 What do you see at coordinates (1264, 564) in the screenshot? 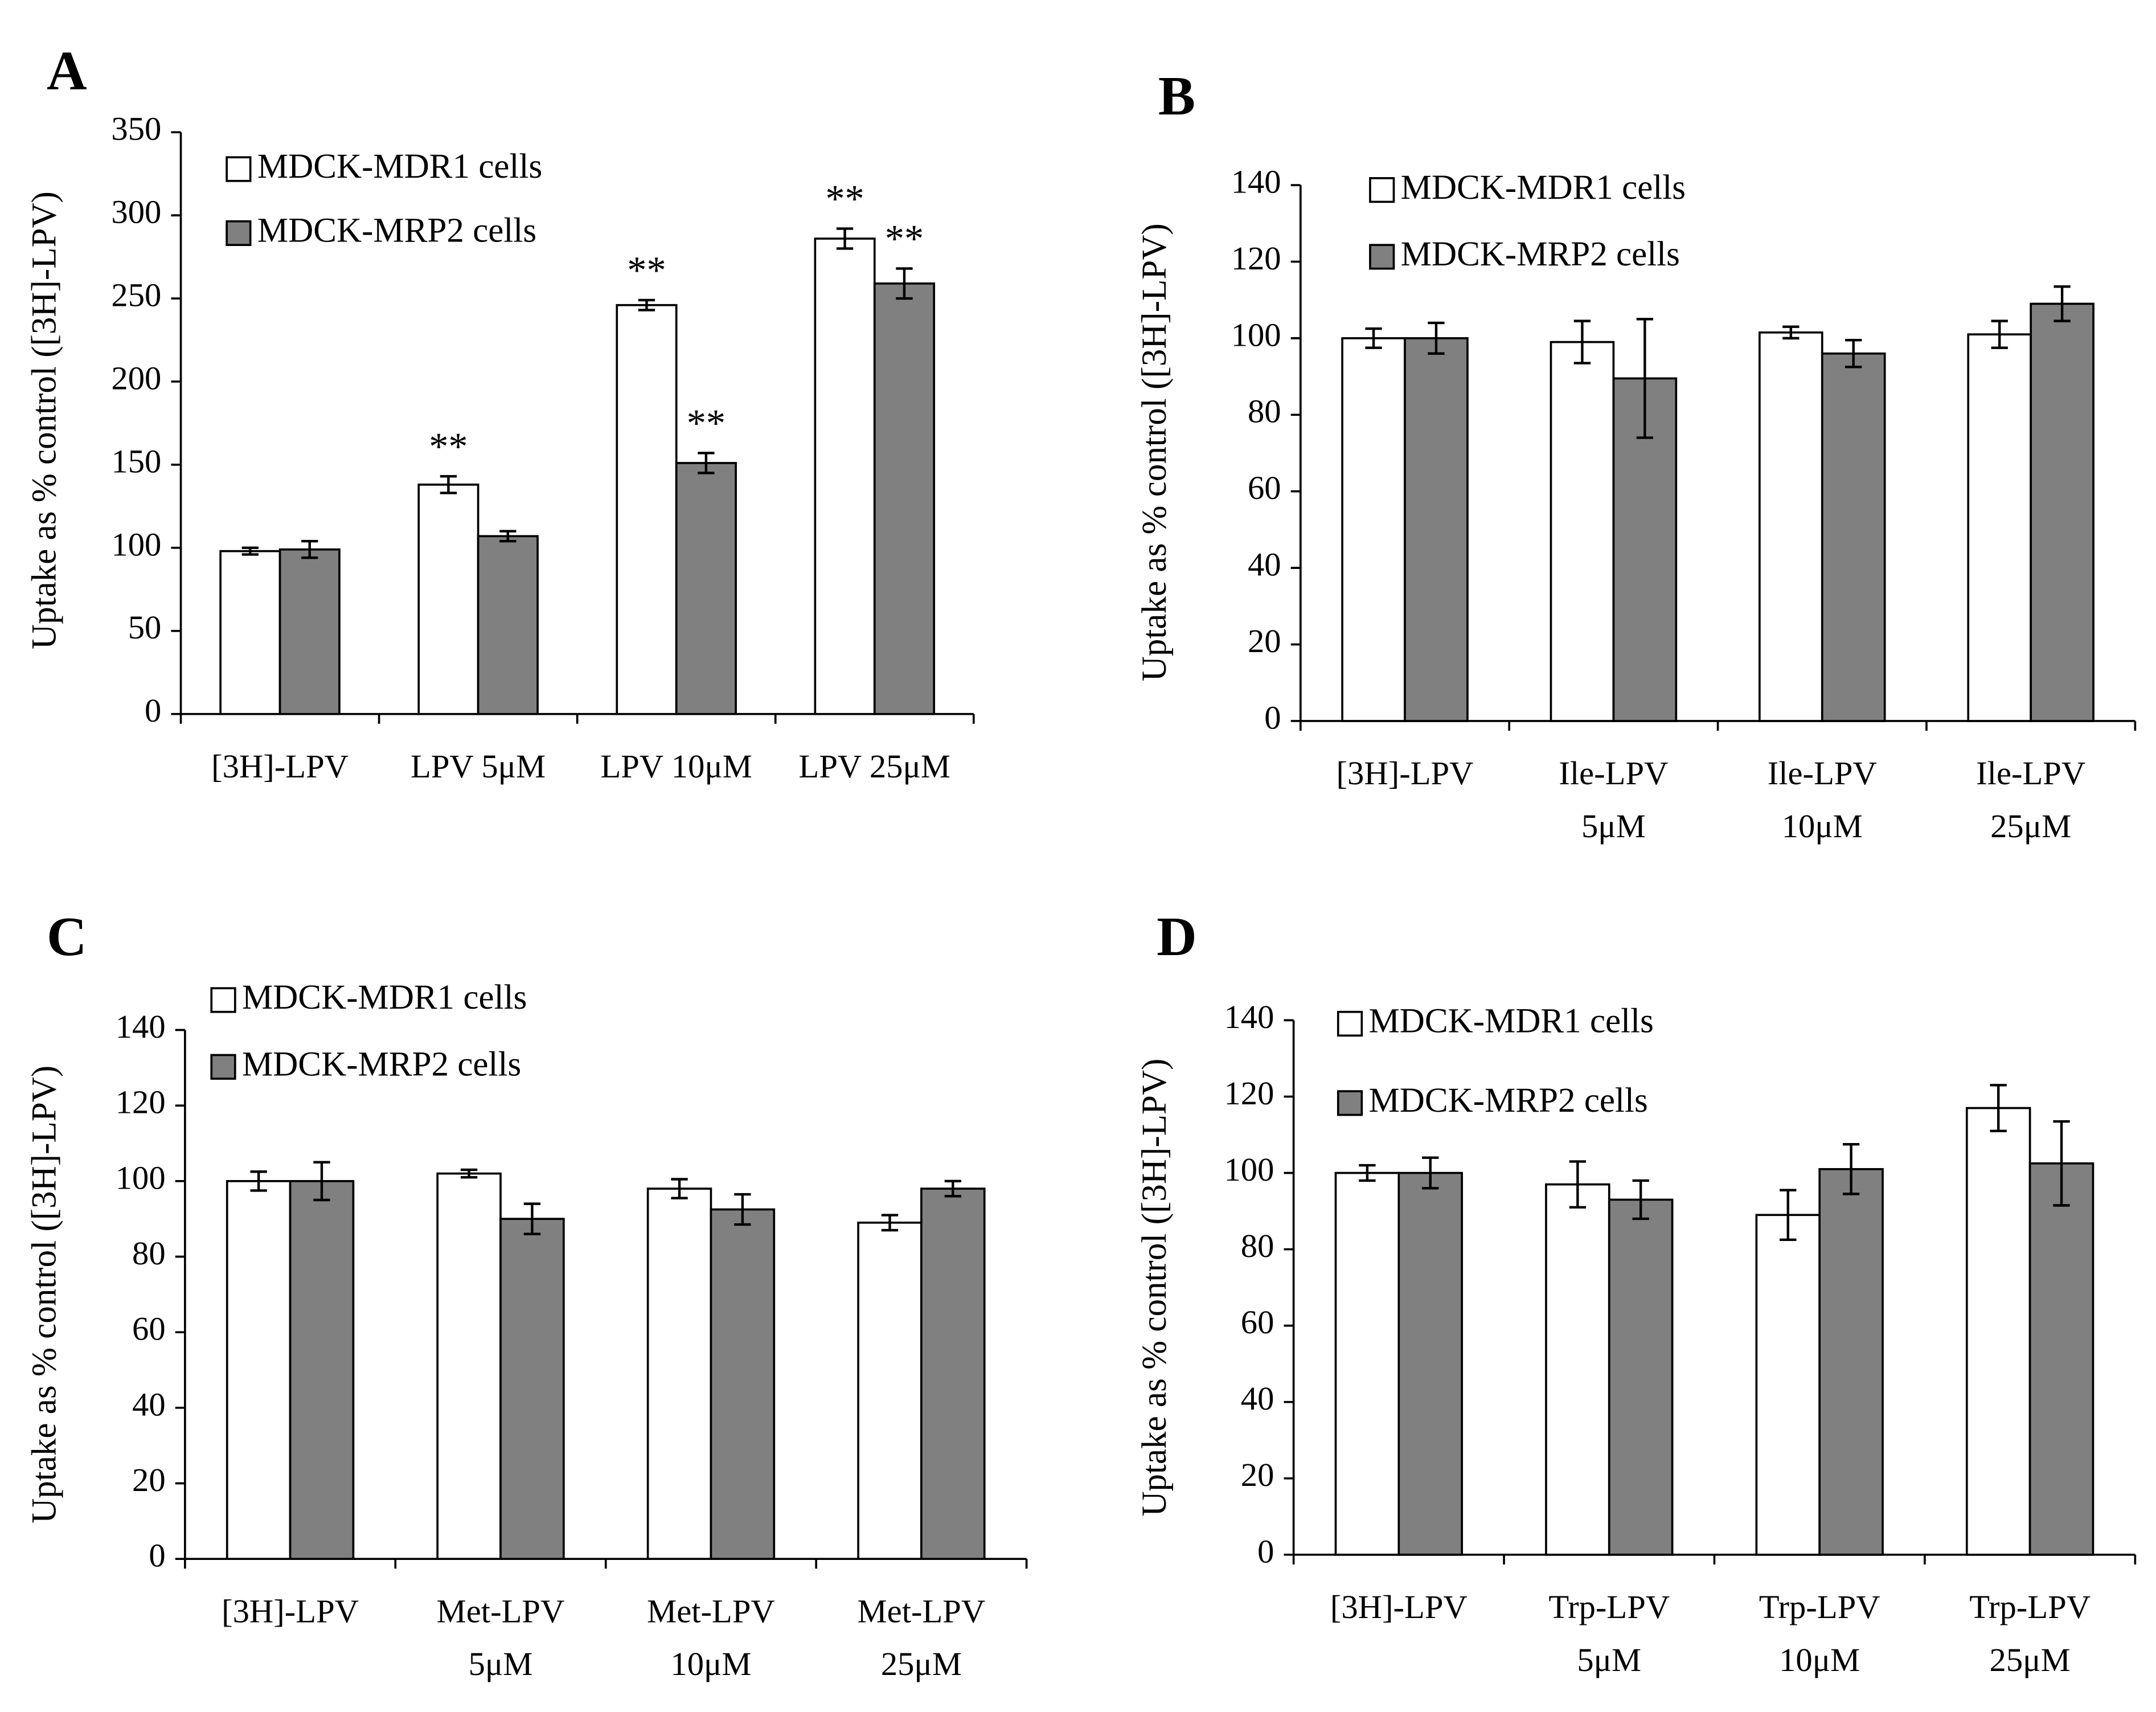
I see `y-tick-label: 40` at bounding box center [1264, 564].